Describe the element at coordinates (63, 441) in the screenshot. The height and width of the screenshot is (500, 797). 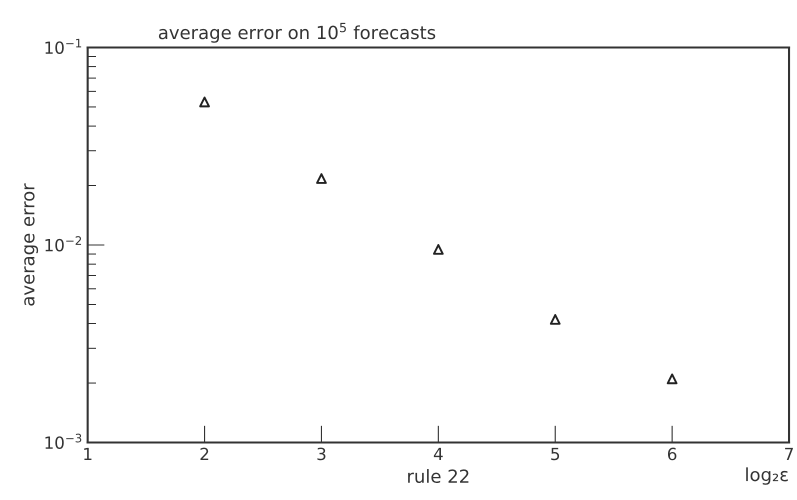
I see `y-tick-label: 10$^{−3}$` at that location.